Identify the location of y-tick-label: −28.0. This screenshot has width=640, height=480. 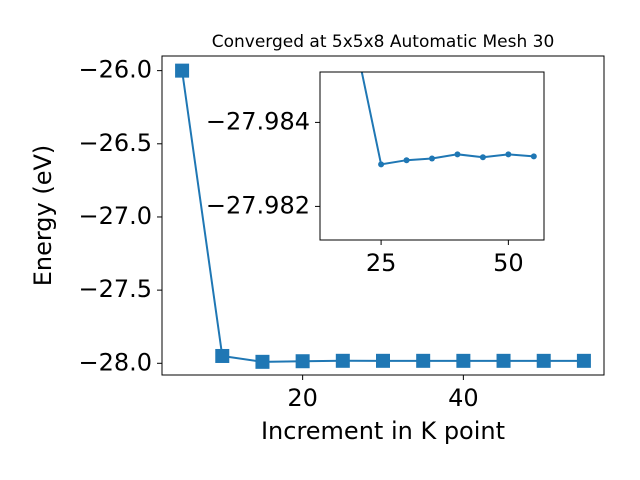
(115, 362).